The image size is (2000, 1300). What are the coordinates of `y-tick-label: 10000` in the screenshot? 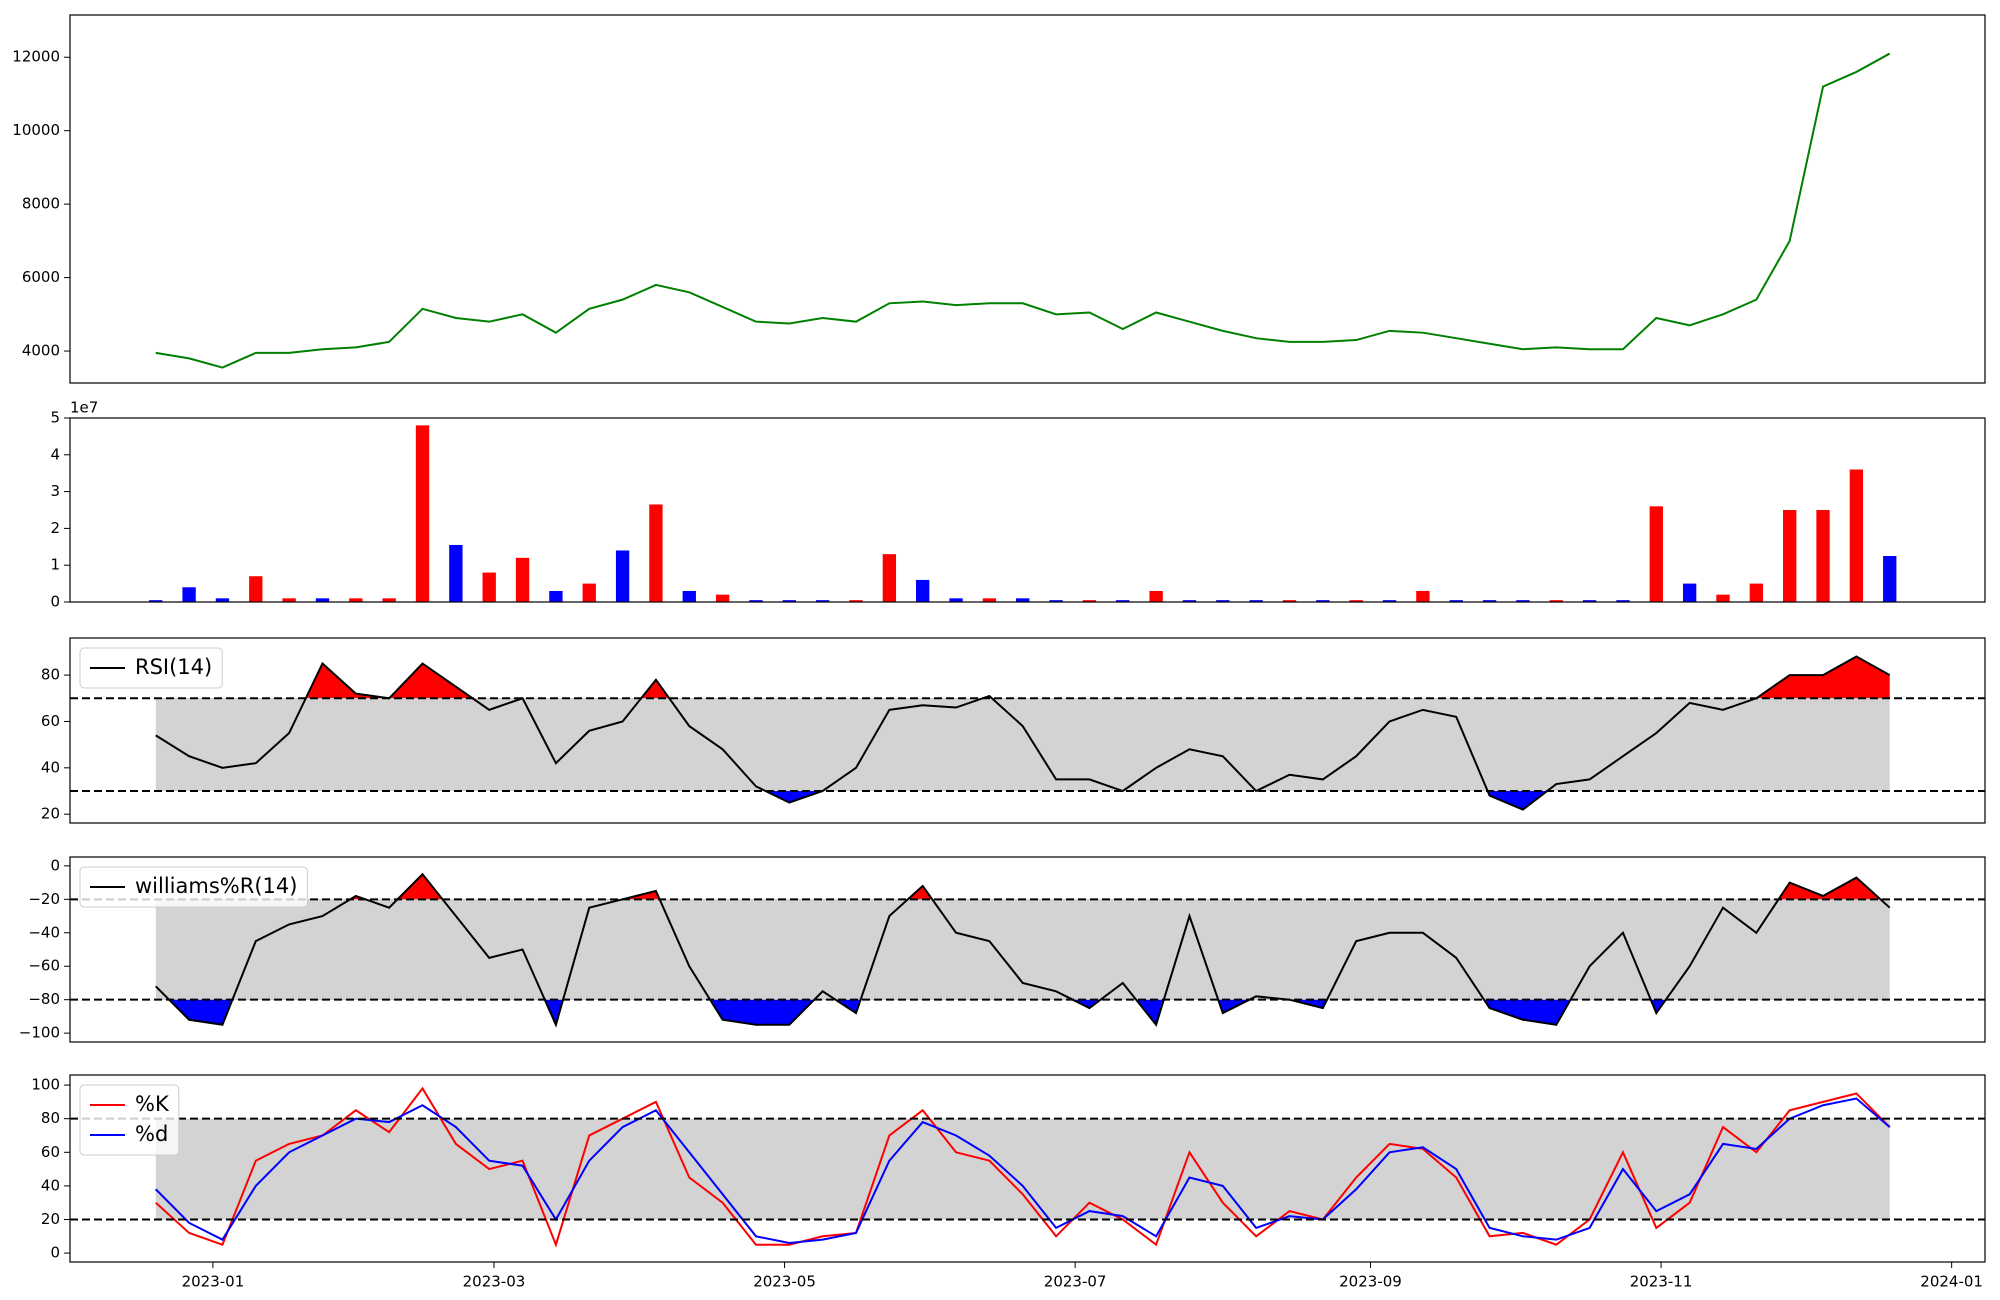 It's located at (36, 130).